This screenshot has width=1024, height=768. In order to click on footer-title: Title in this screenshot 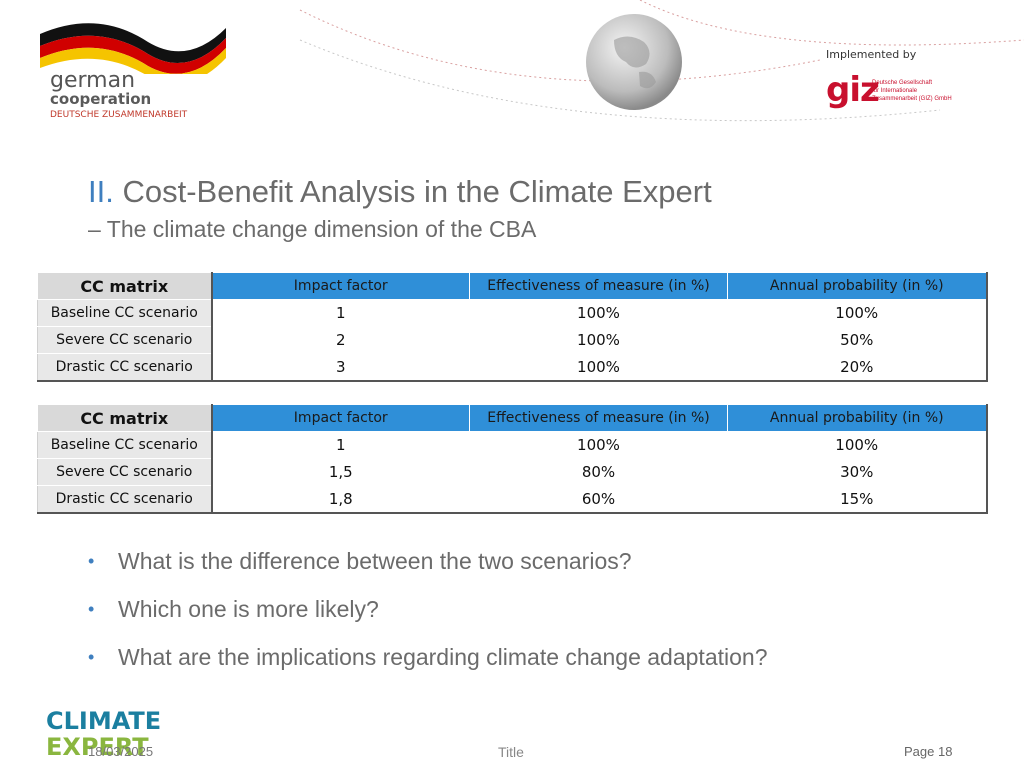, I will do `click(511, 752)`.